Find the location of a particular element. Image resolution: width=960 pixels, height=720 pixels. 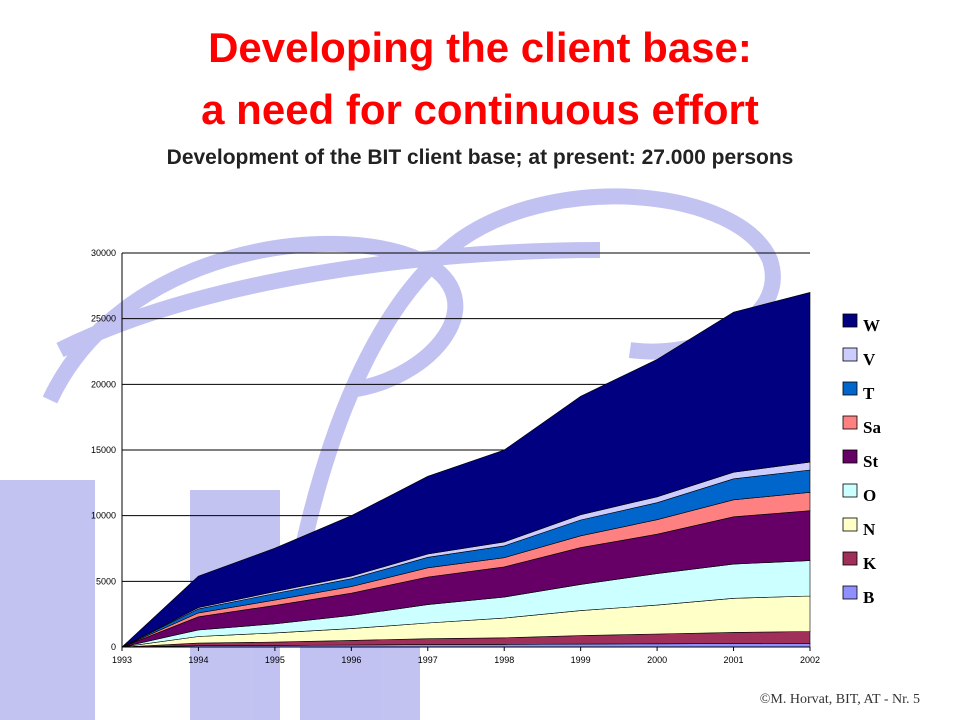

y-tick-label: 25000 is located at coordinates (103, 319).